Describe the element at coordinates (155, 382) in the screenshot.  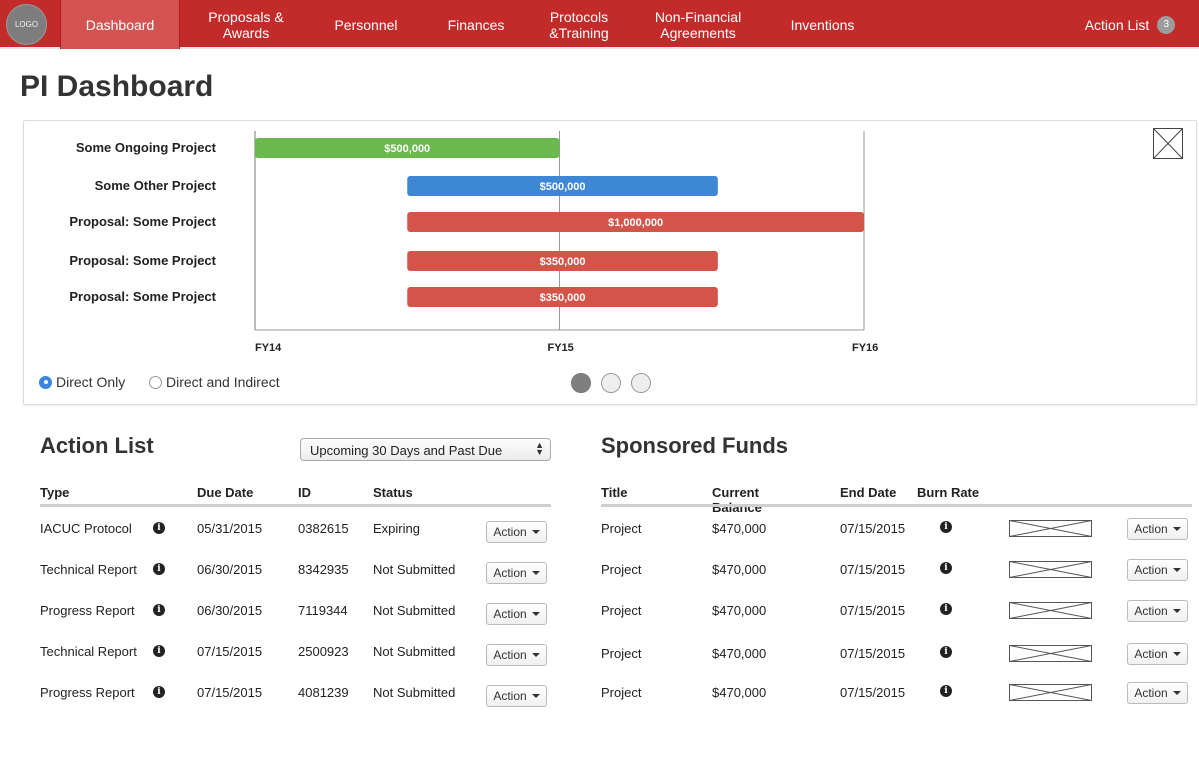
I see `radio-unselected-icon` at that location.